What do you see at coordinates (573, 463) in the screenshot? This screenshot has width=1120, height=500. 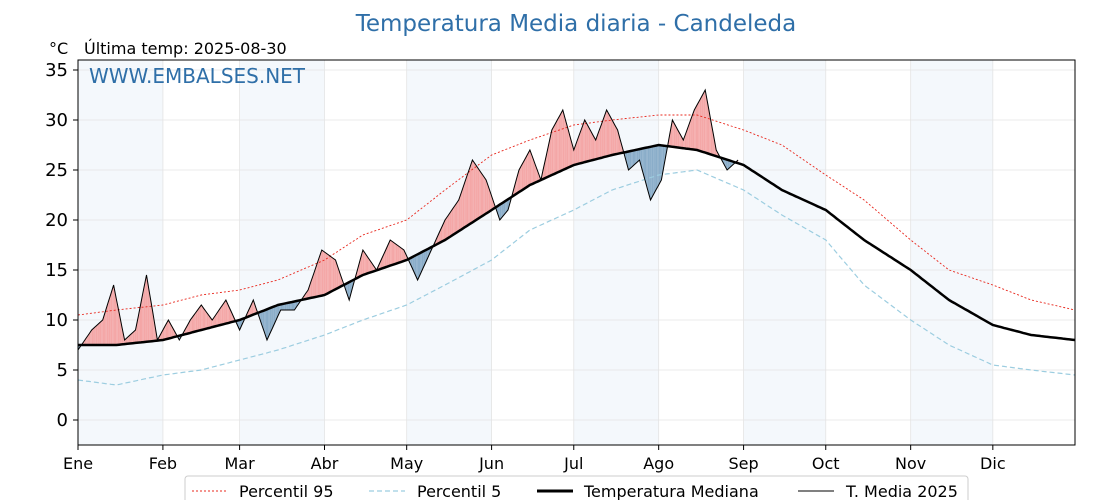 I see `x-tick-label-jul: Jul` at bounding box center [573, 463].